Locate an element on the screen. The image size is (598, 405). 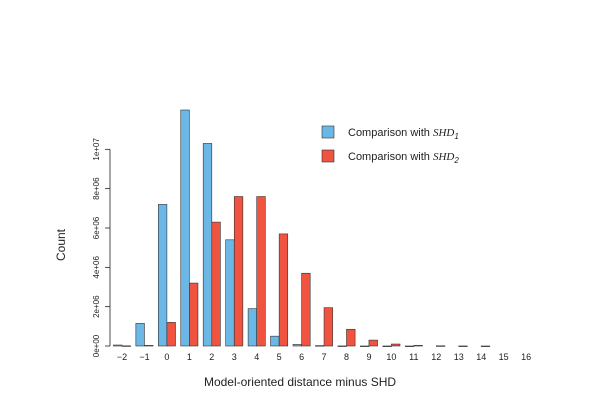
x-tick-label: 3 is located at coordinates (234, 357).